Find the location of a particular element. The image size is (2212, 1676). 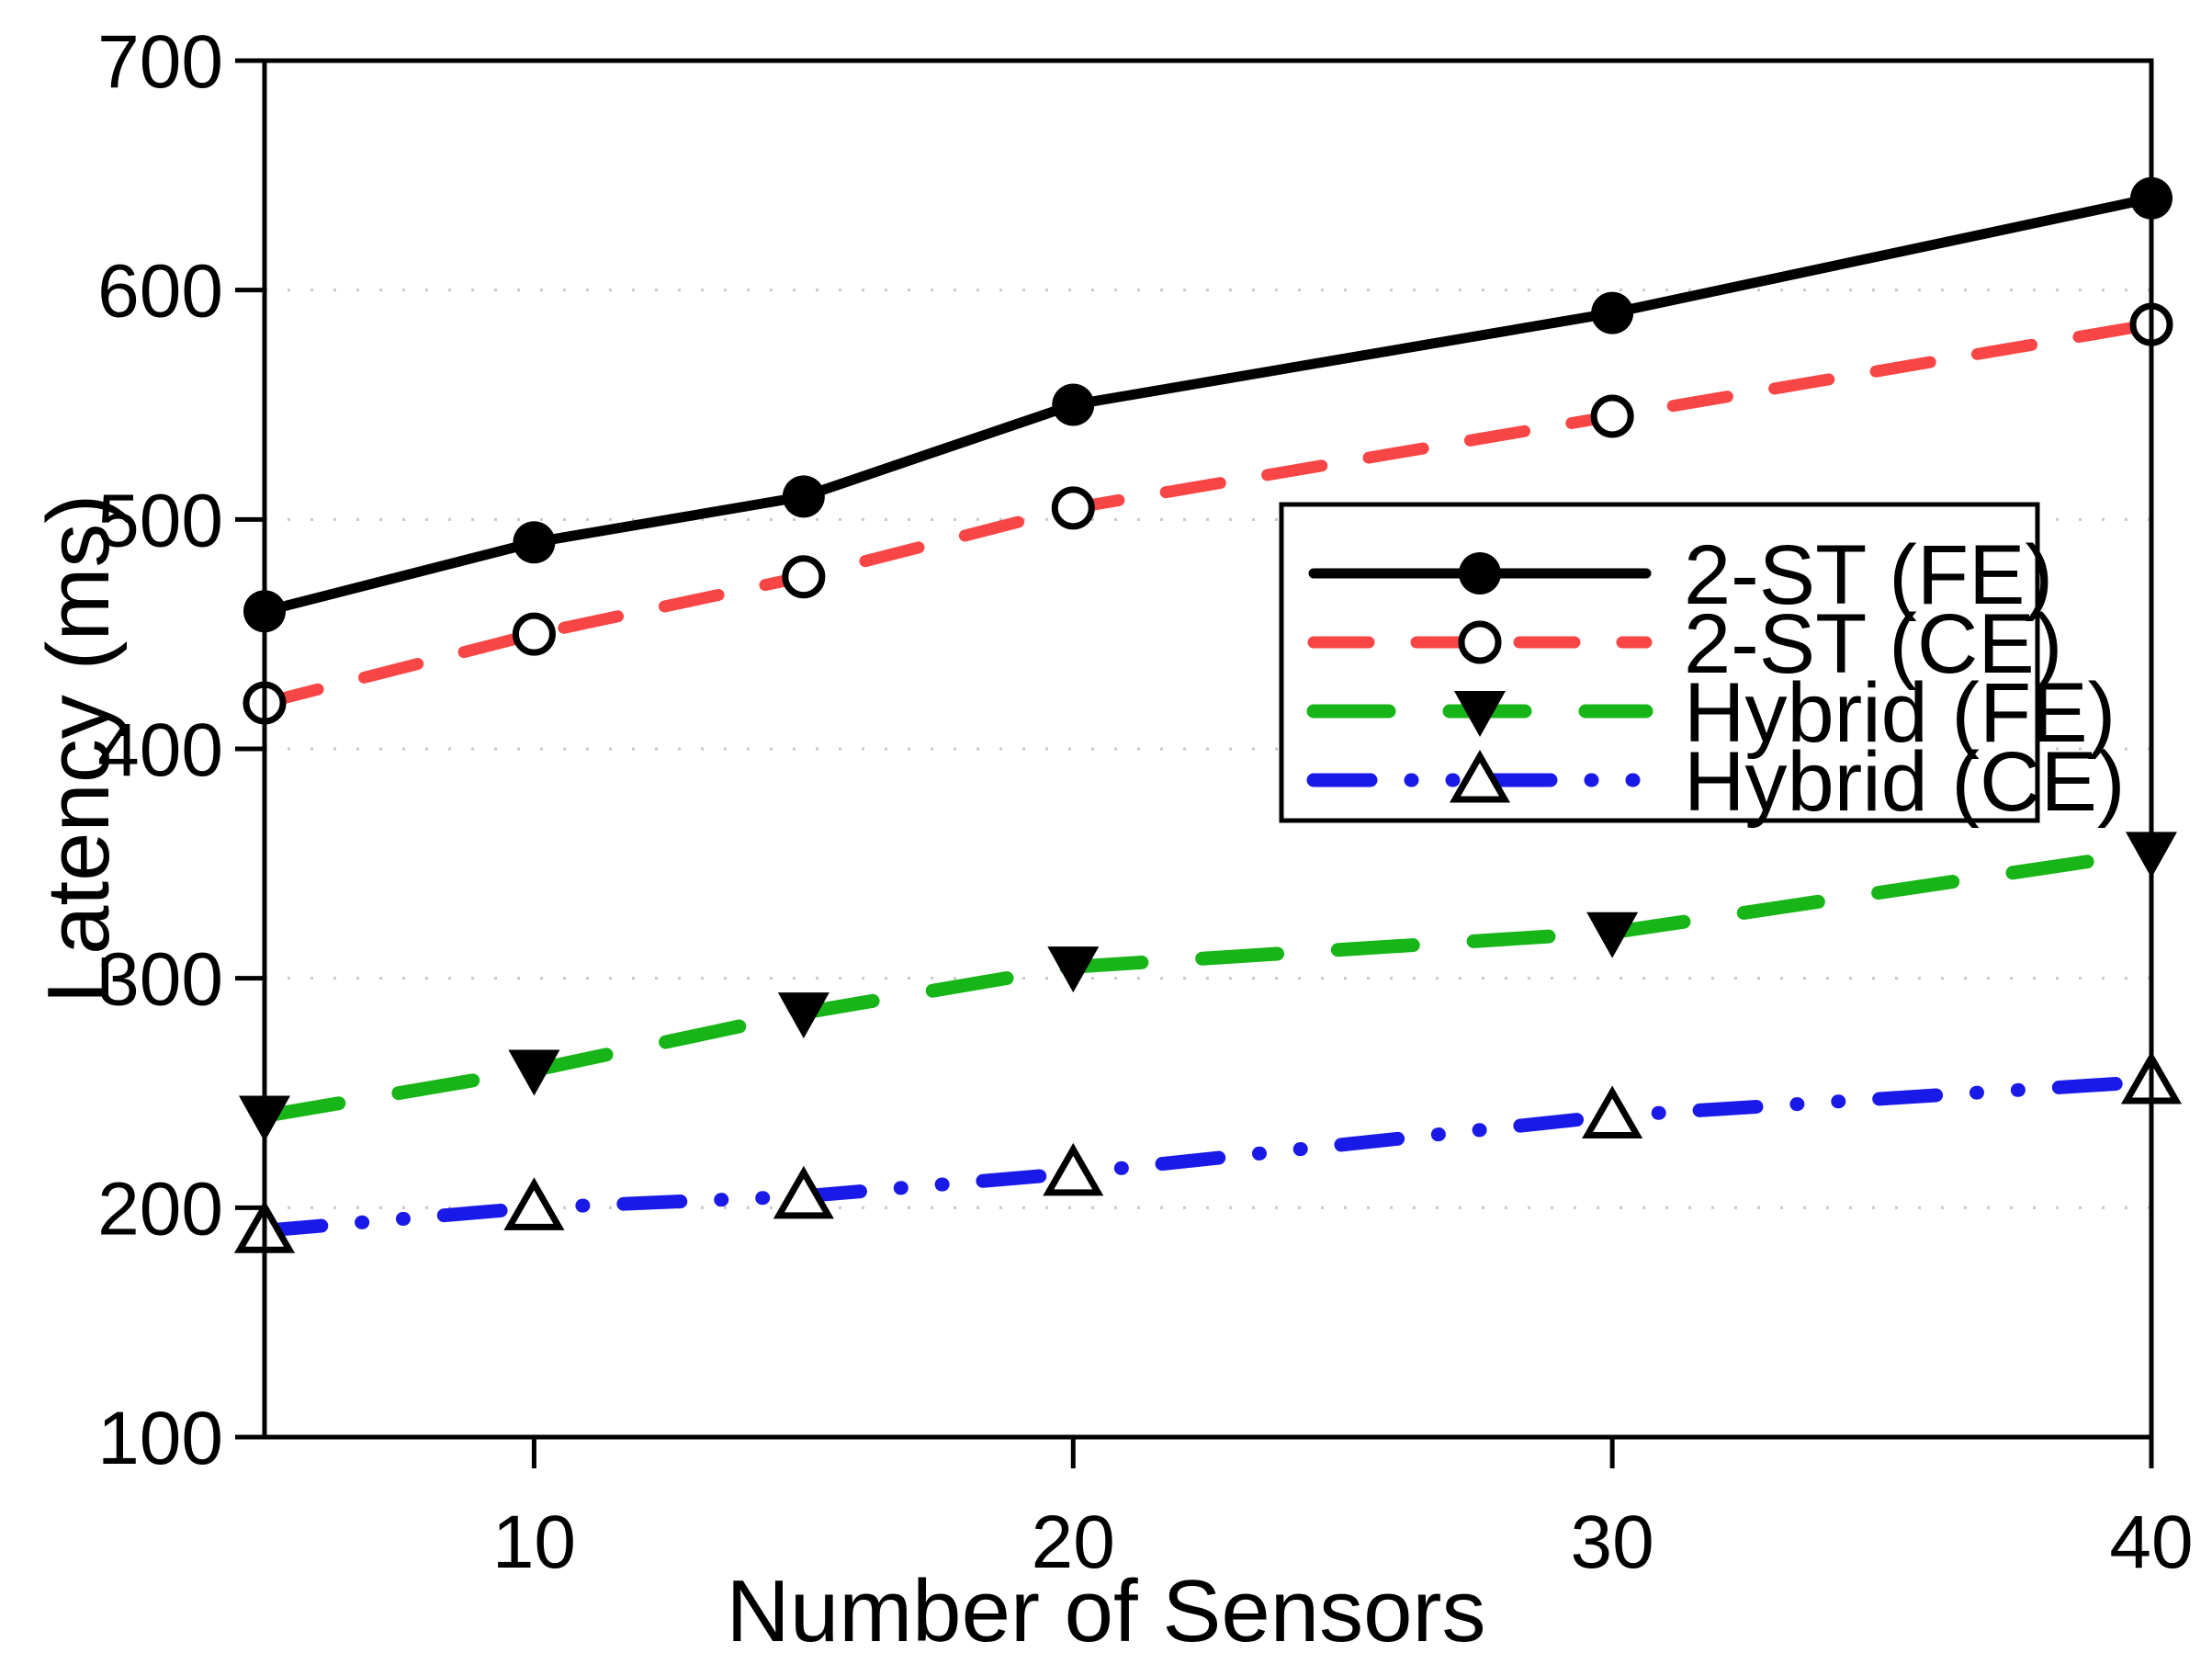

y-tick-label-200: 200 is located at coordinates (160, 1209).